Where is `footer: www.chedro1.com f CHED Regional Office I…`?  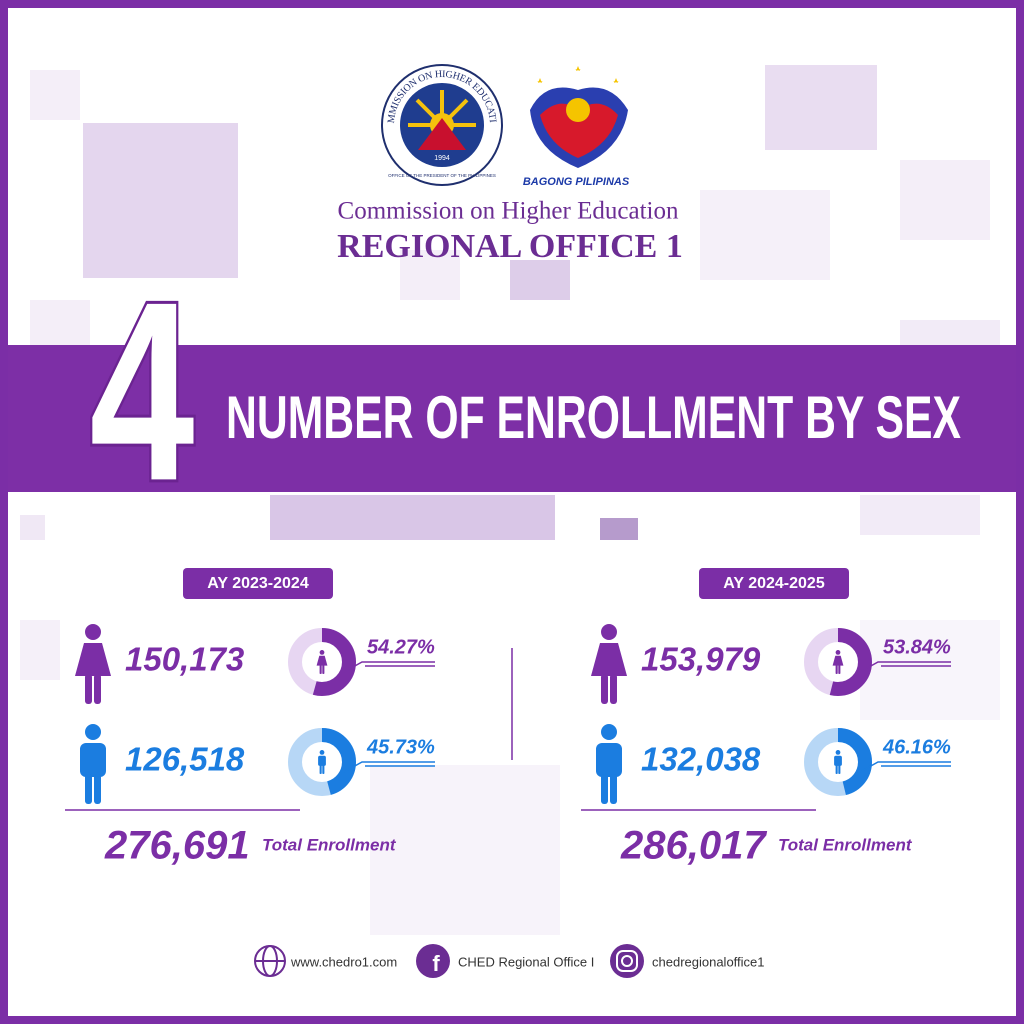
footer: www.chedro1.com f CHED Regional Office I… is located at coordinates (509, 961).